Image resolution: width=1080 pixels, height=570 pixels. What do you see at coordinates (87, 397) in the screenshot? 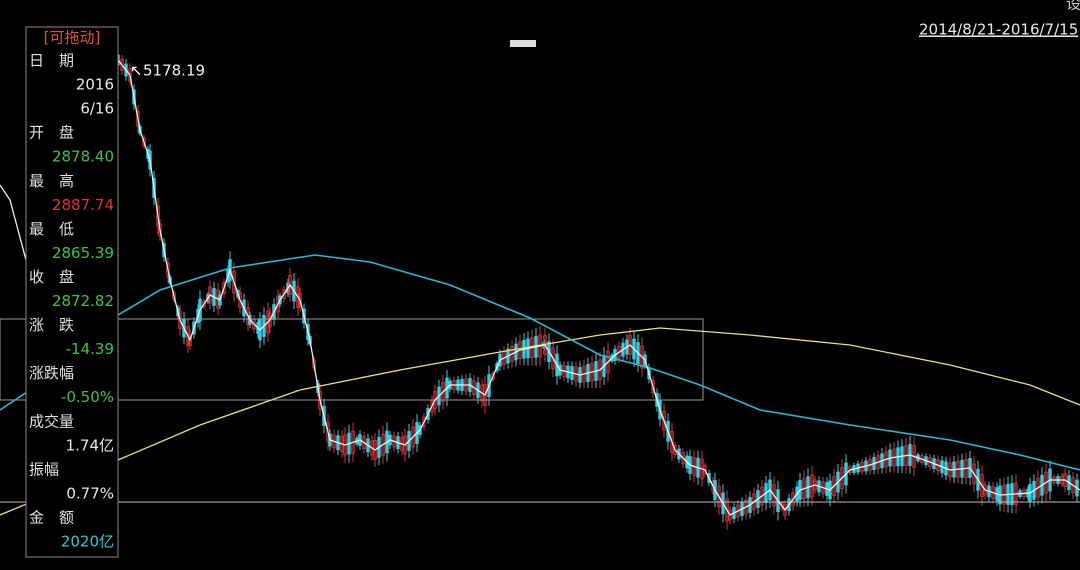
I see `info-value: -0.50%` at bounding box center [87, 397].